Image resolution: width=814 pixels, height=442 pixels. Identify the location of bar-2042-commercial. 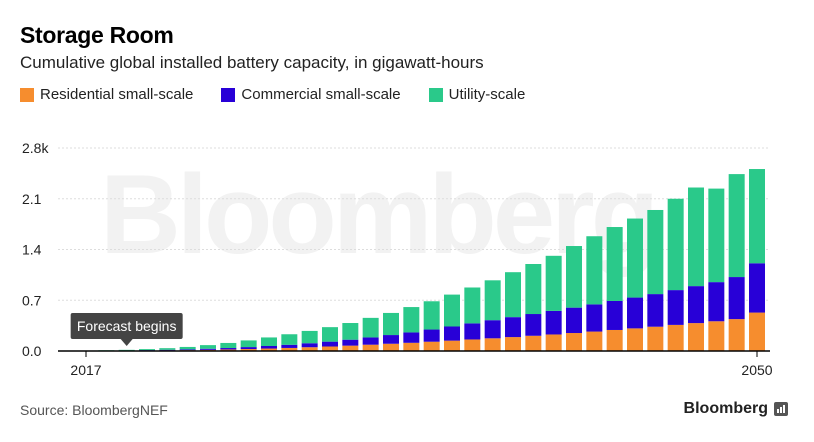
(594, 318).